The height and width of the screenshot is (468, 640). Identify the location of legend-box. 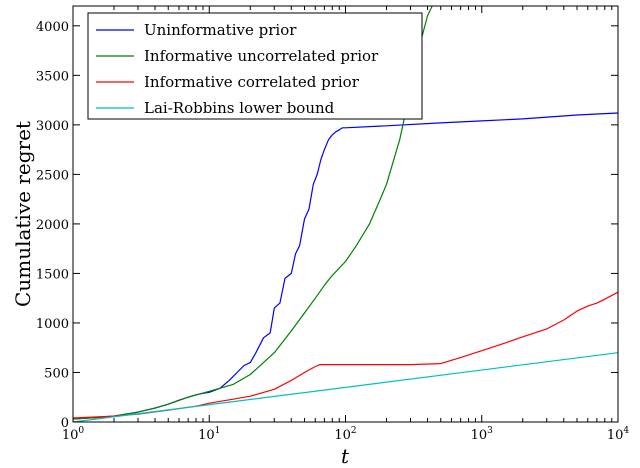
(255, 66).